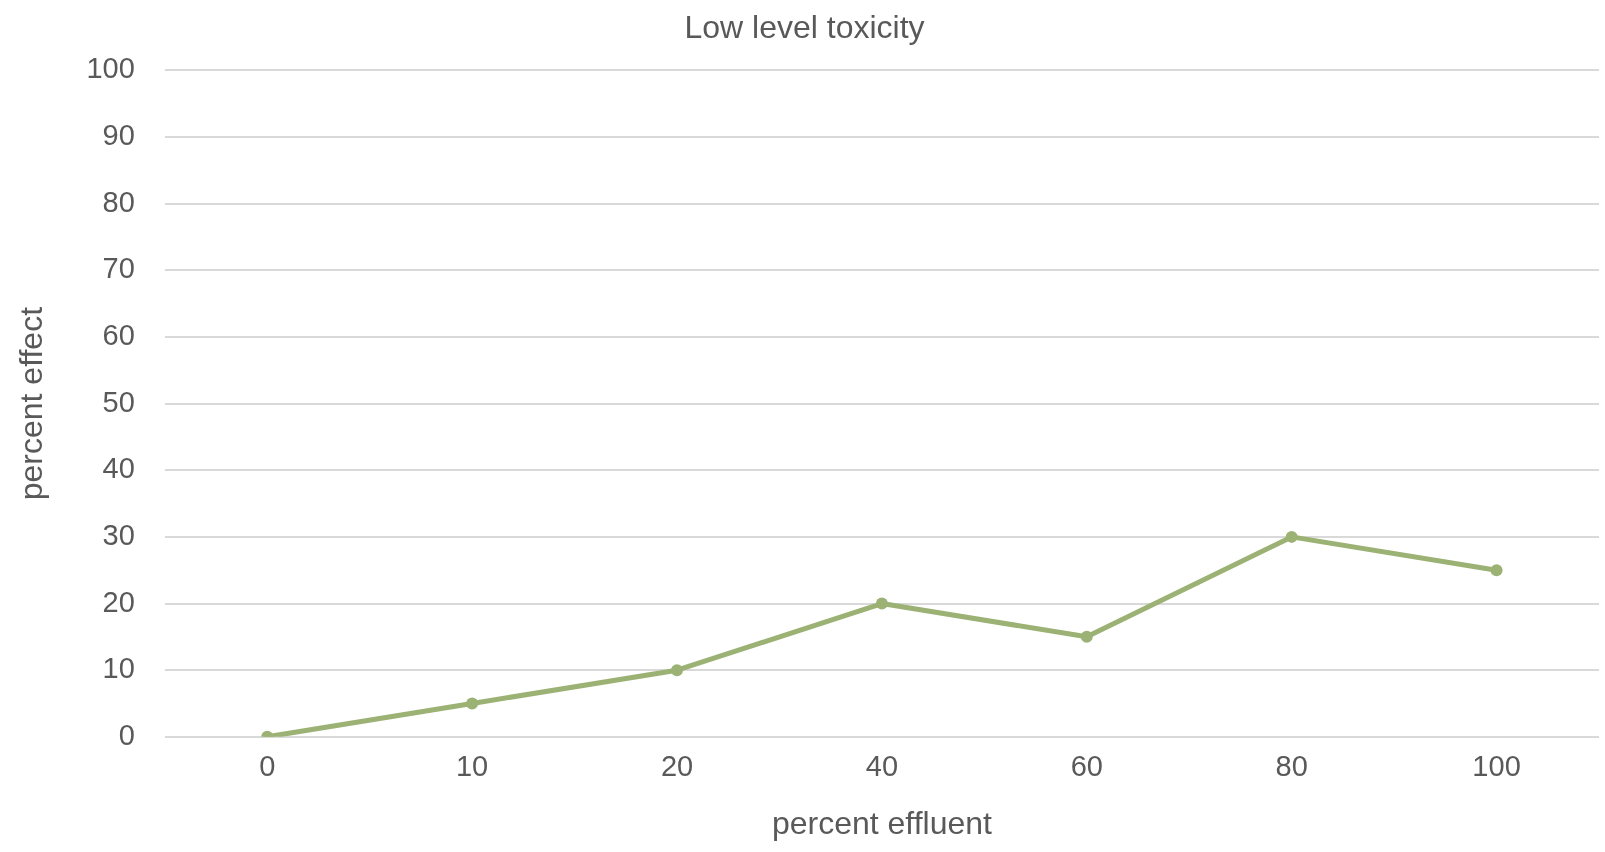 The image size is (1605, 852). Describe the element at coordinates (1086, 766) in the screenshot. I see `x-tick-label: 60` at that location.